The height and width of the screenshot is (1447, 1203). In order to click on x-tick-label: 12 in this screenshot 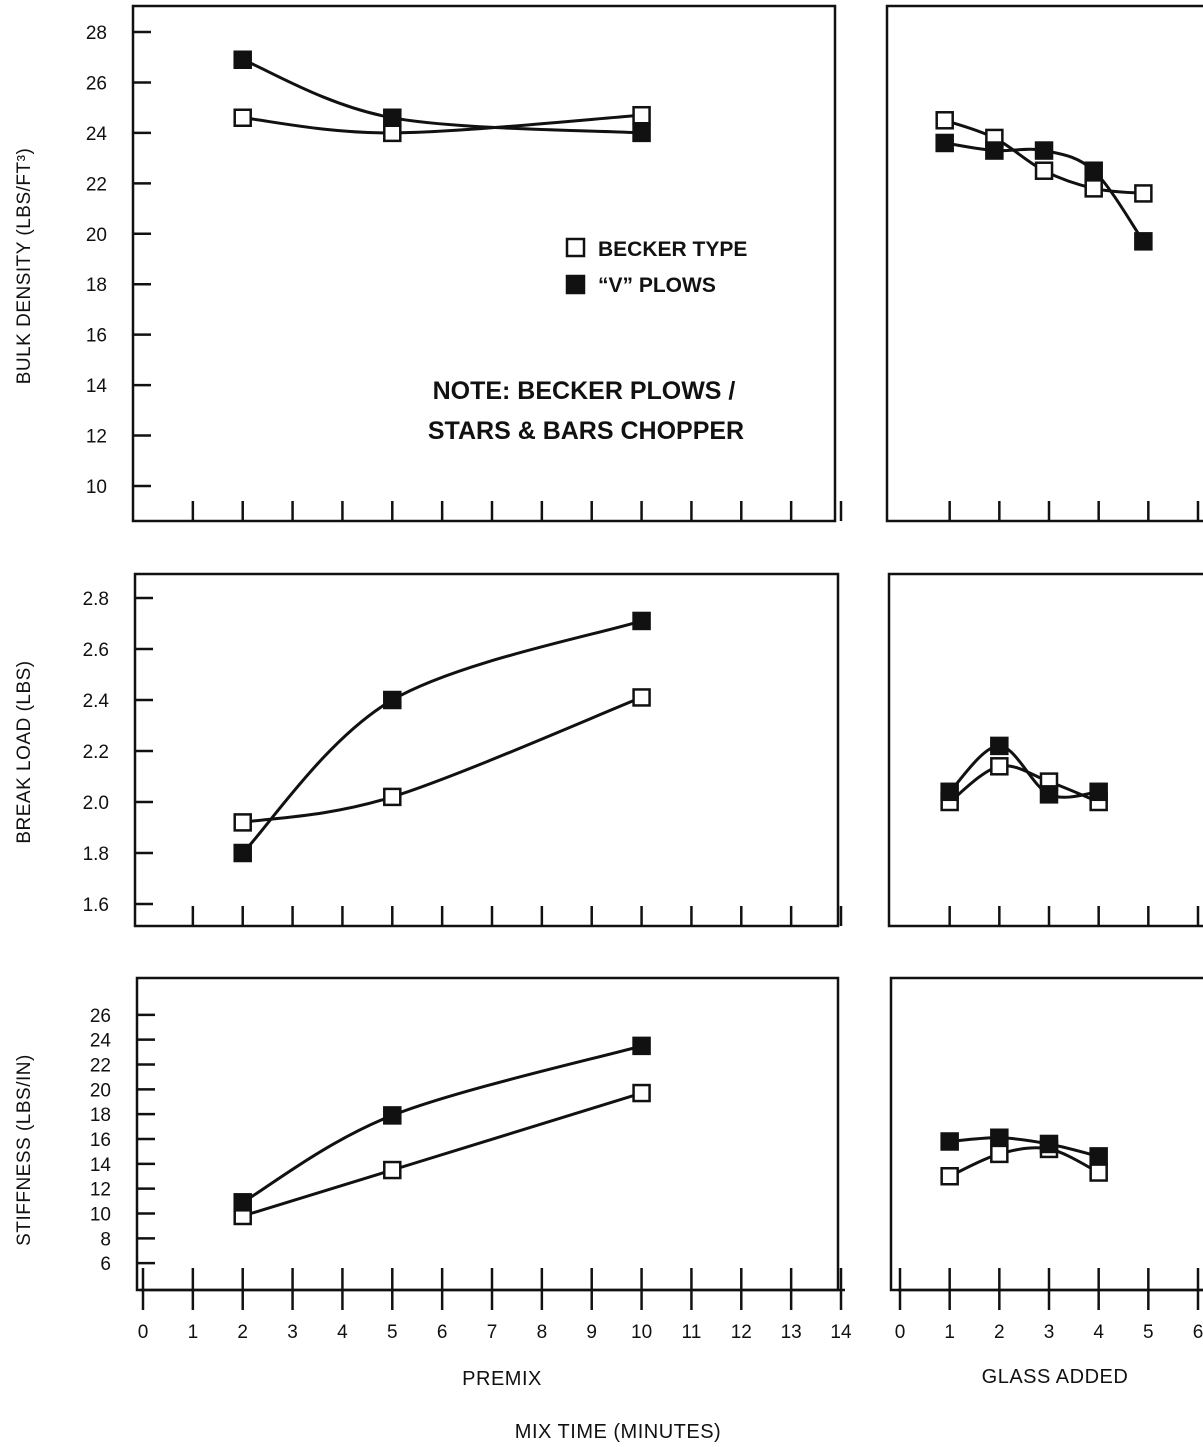, I will do `click(741, 1332)`.